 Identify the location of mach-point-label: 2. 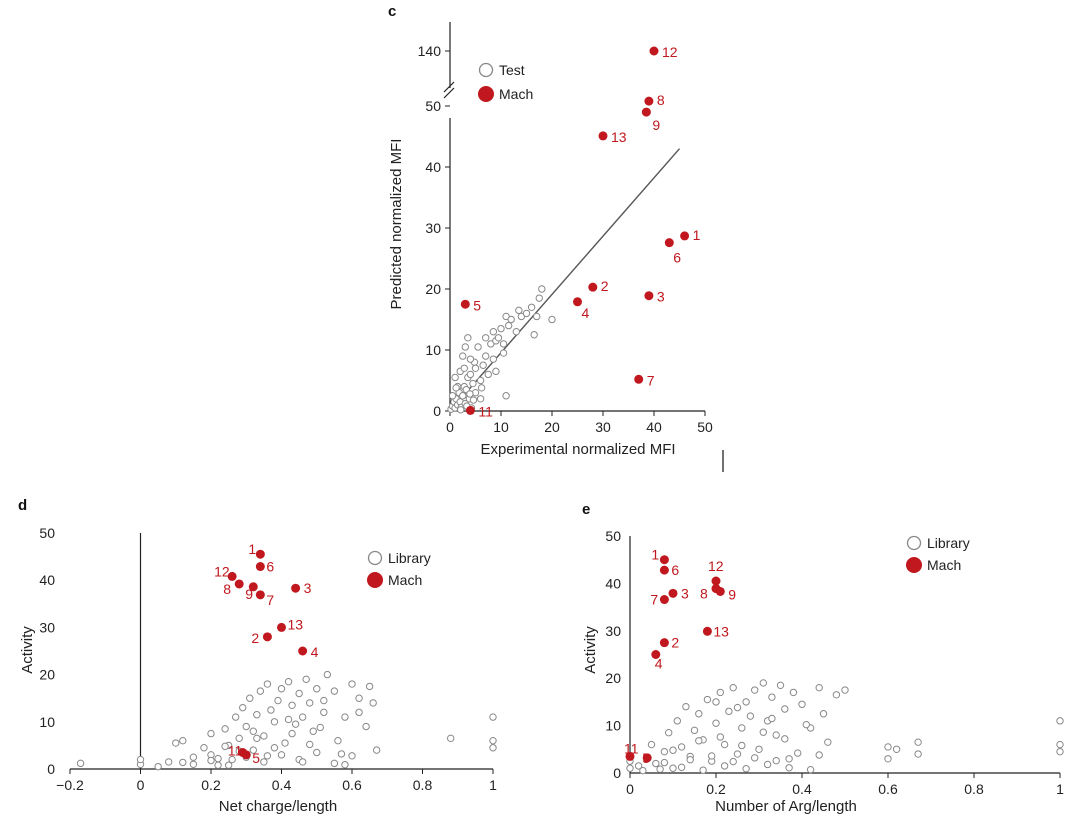
(255, 638).